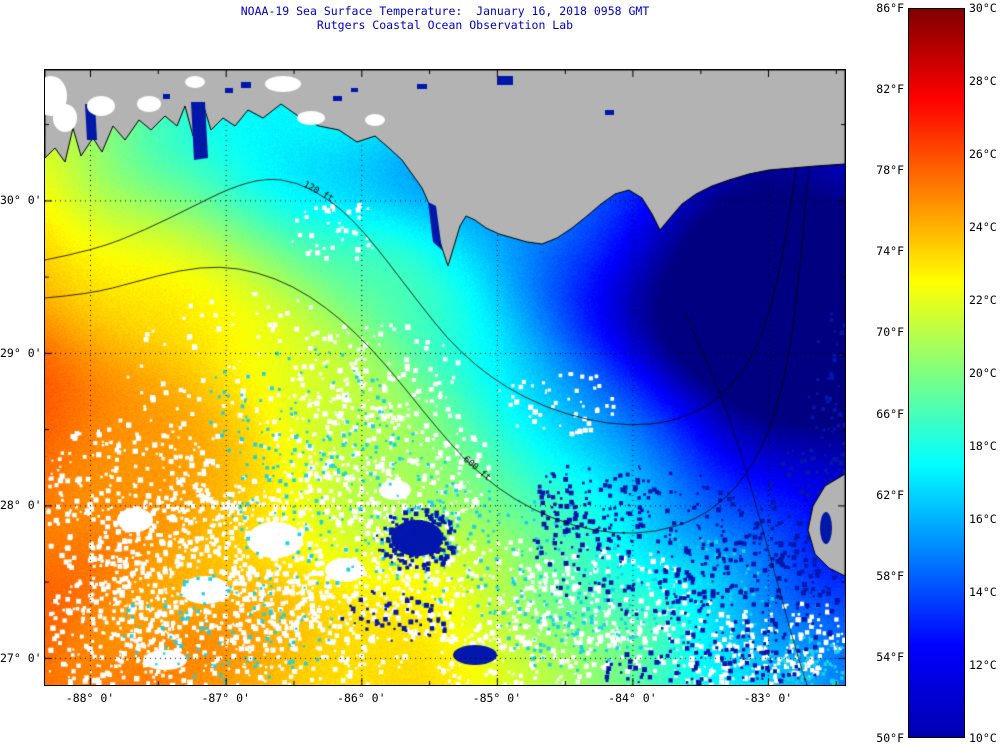  Describe the element at coordinates (983, 519) in the screenshot. I see `colorbar-c-label: 16°C` at that location.